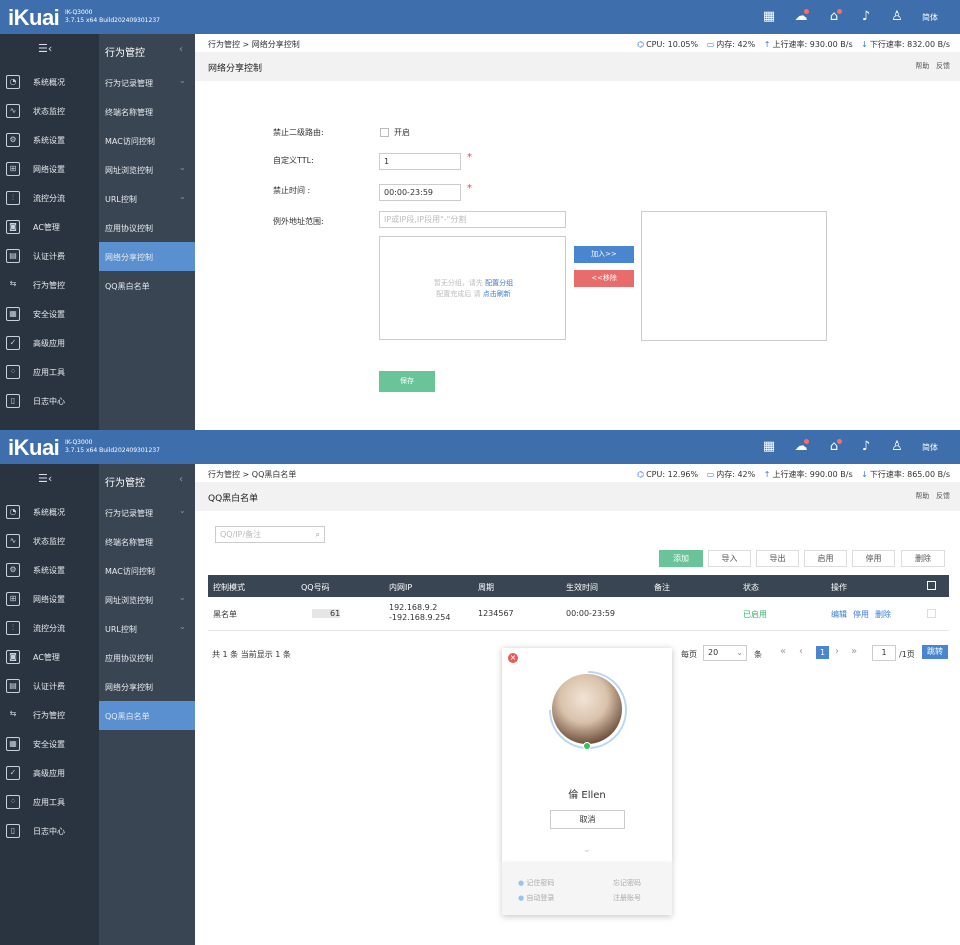 The image size is (960, 945). What do you see at coordinates (873, 558) in the screenshot?
I see `disable-button: 停用` at bounding box center [873, 558].